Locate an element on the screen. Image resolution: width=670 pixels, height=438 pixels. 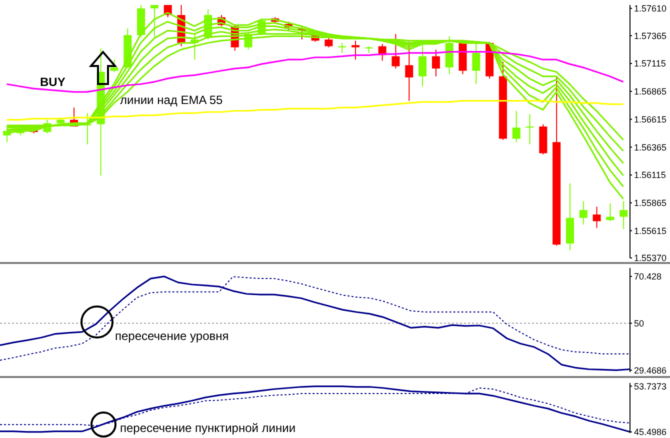
y-tick-label: 29.4686 is located at coordinates (650, 370).